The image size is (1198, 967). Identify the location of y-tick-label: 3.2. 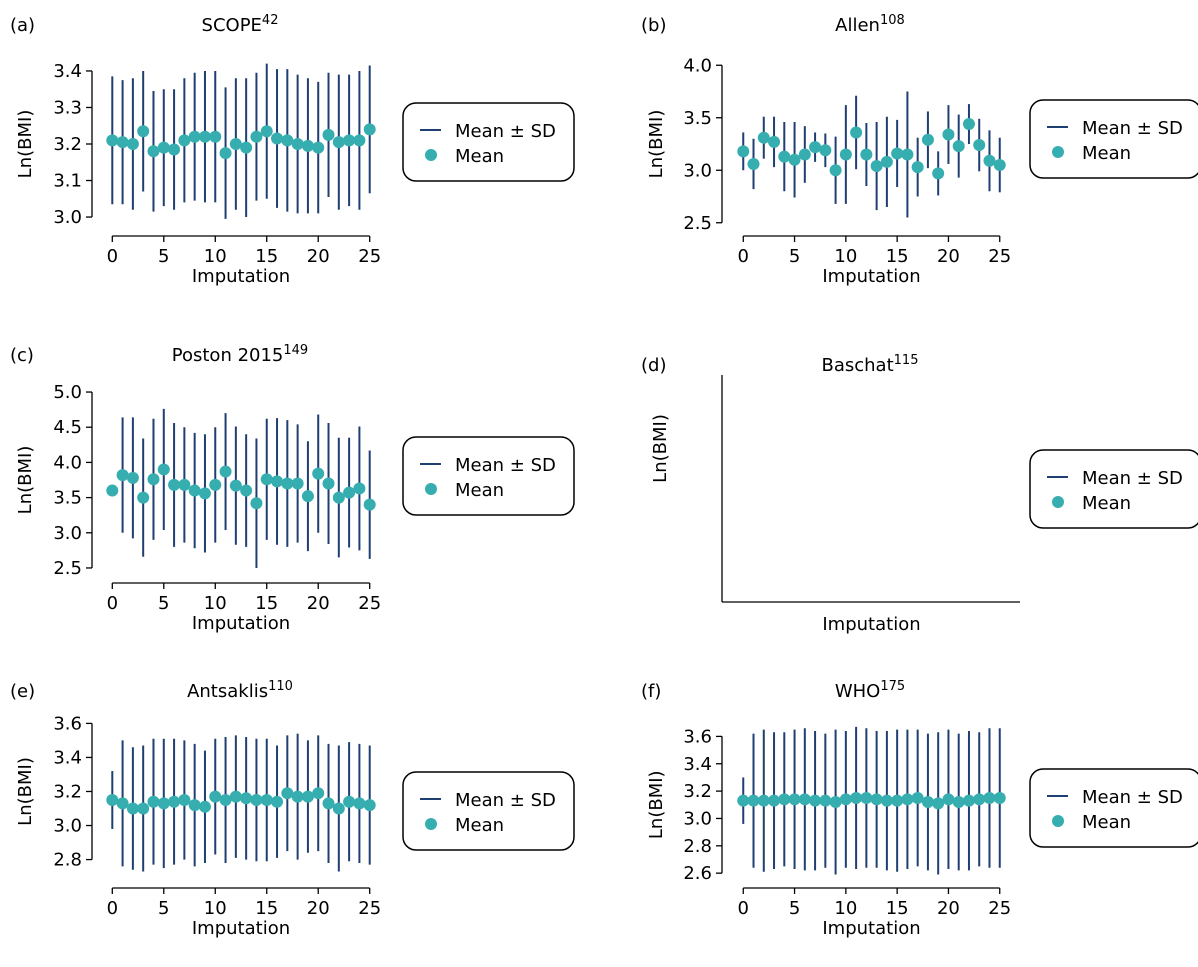
(67, 144).